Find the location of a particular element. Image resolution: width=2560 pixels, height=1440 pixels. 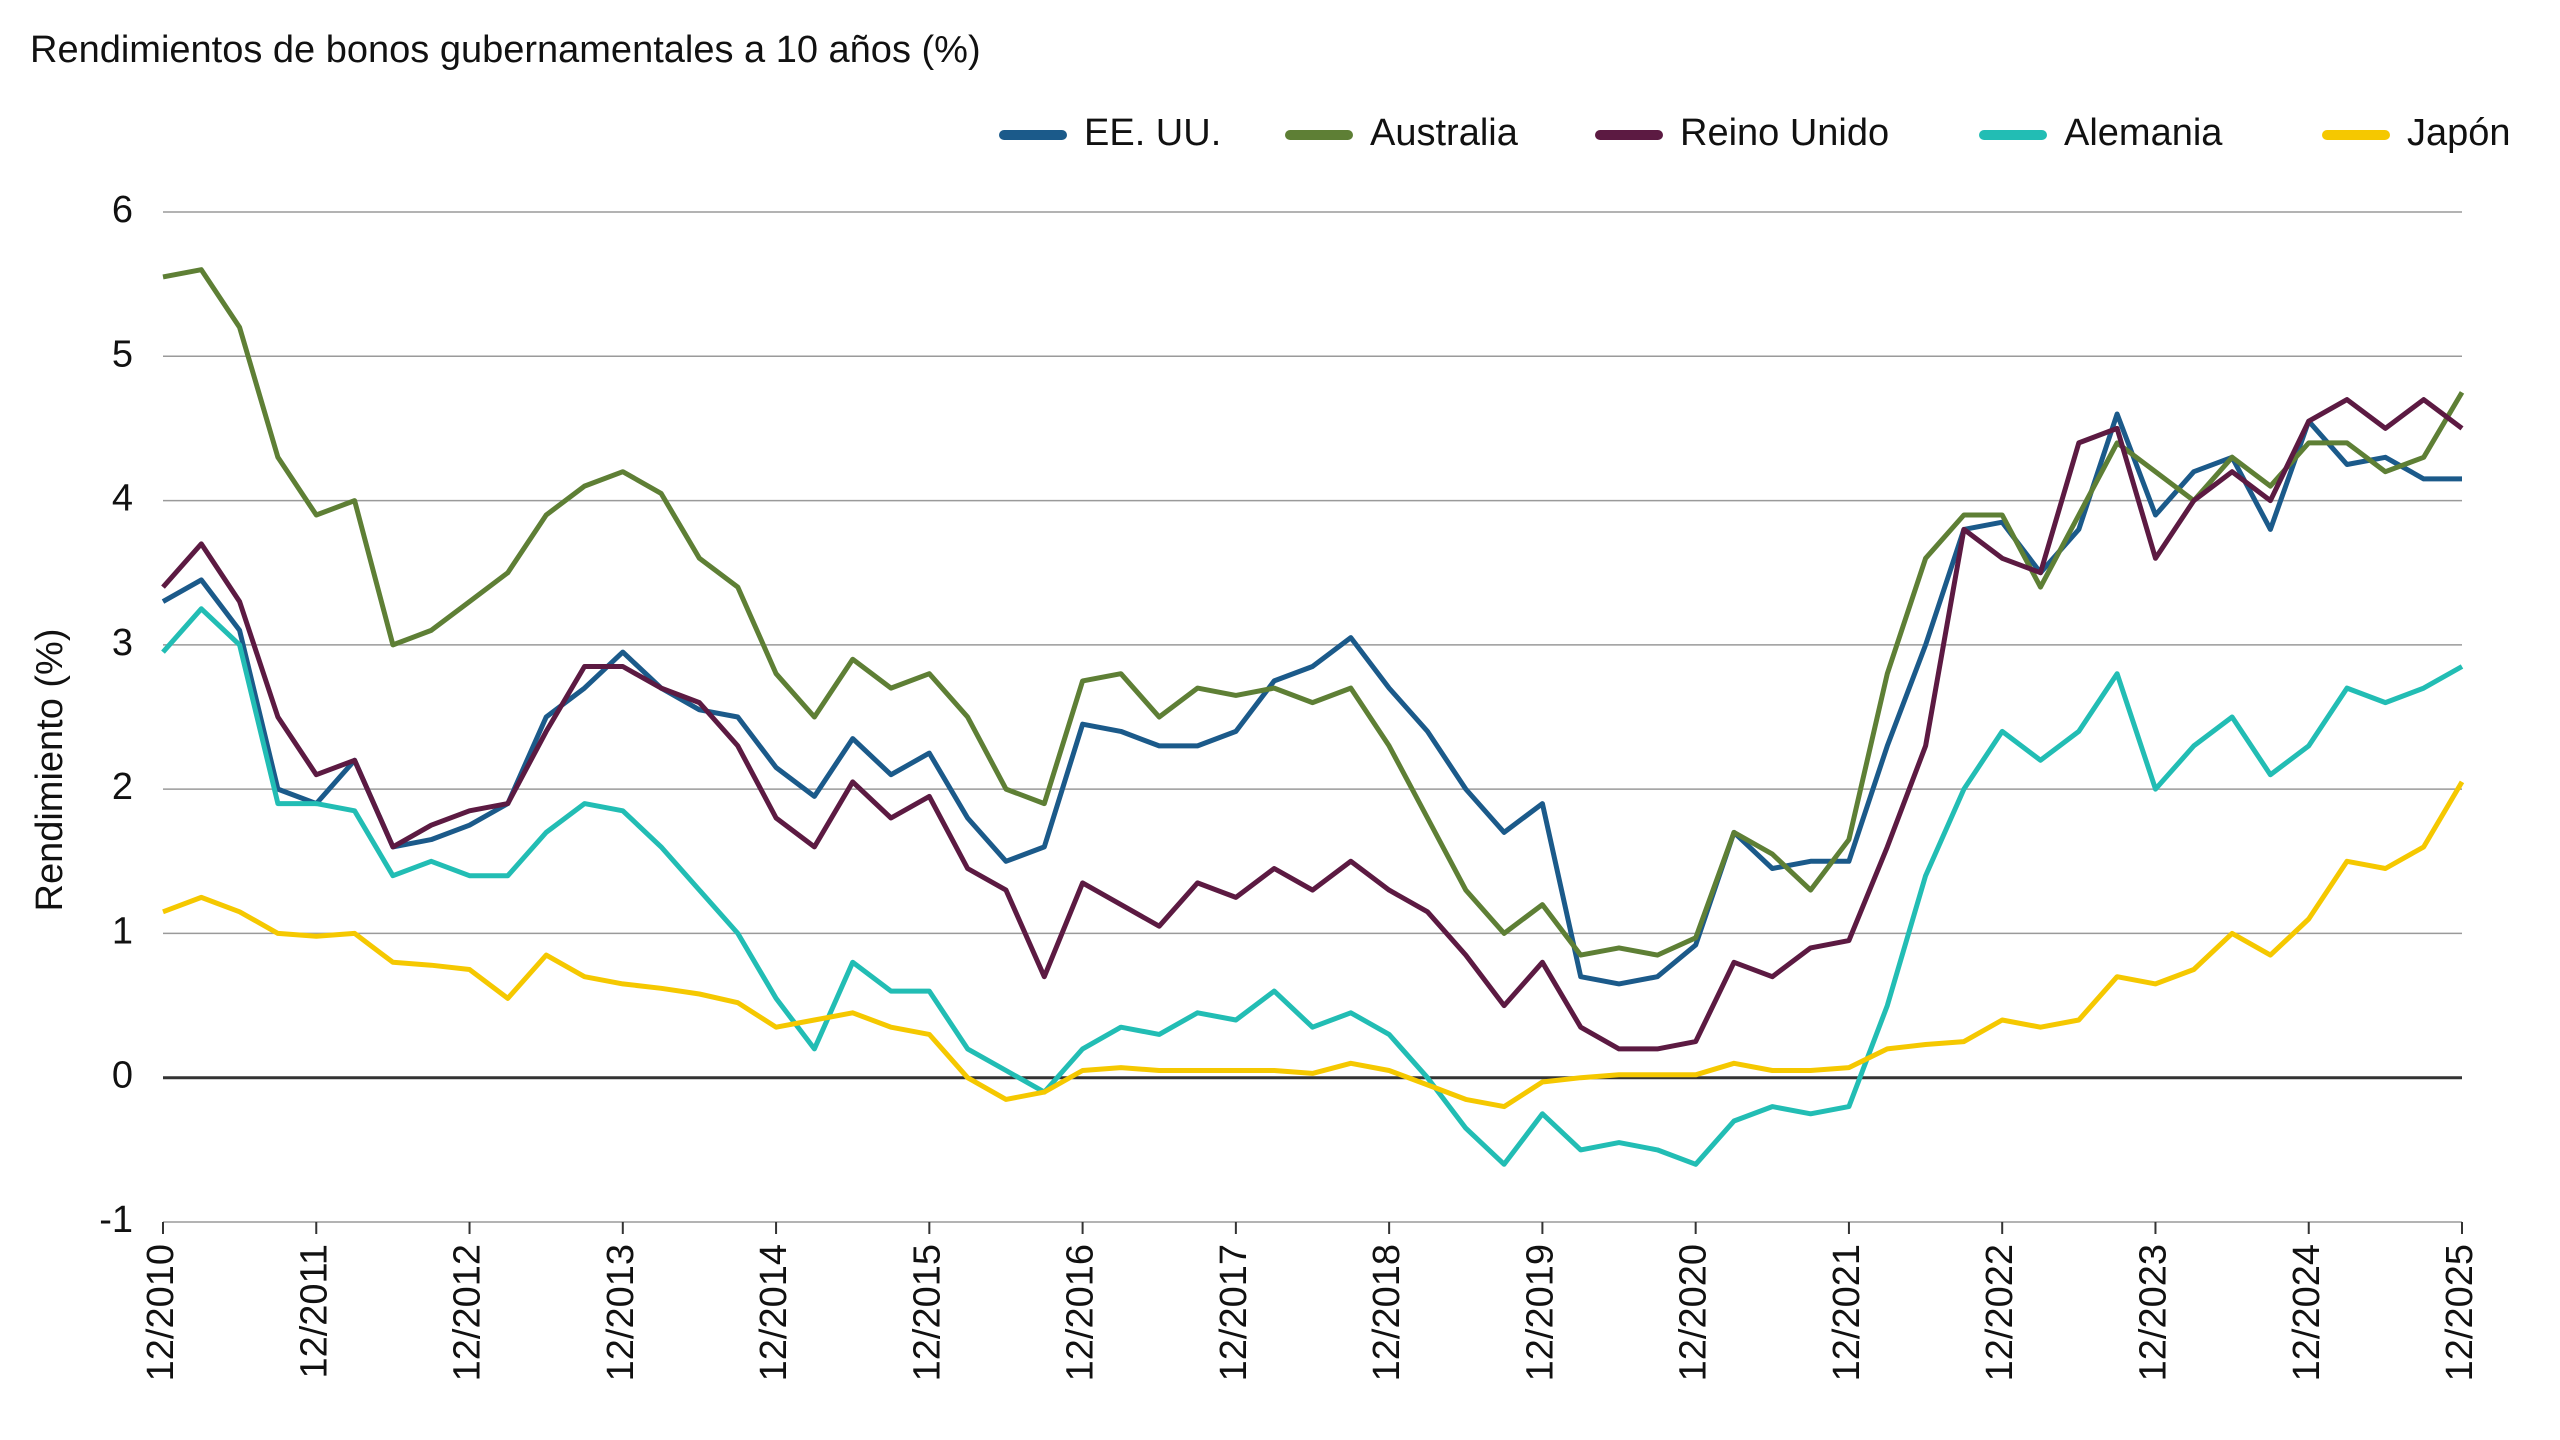

legend-label: Reino Unido is located at coordinates (1784, 133).